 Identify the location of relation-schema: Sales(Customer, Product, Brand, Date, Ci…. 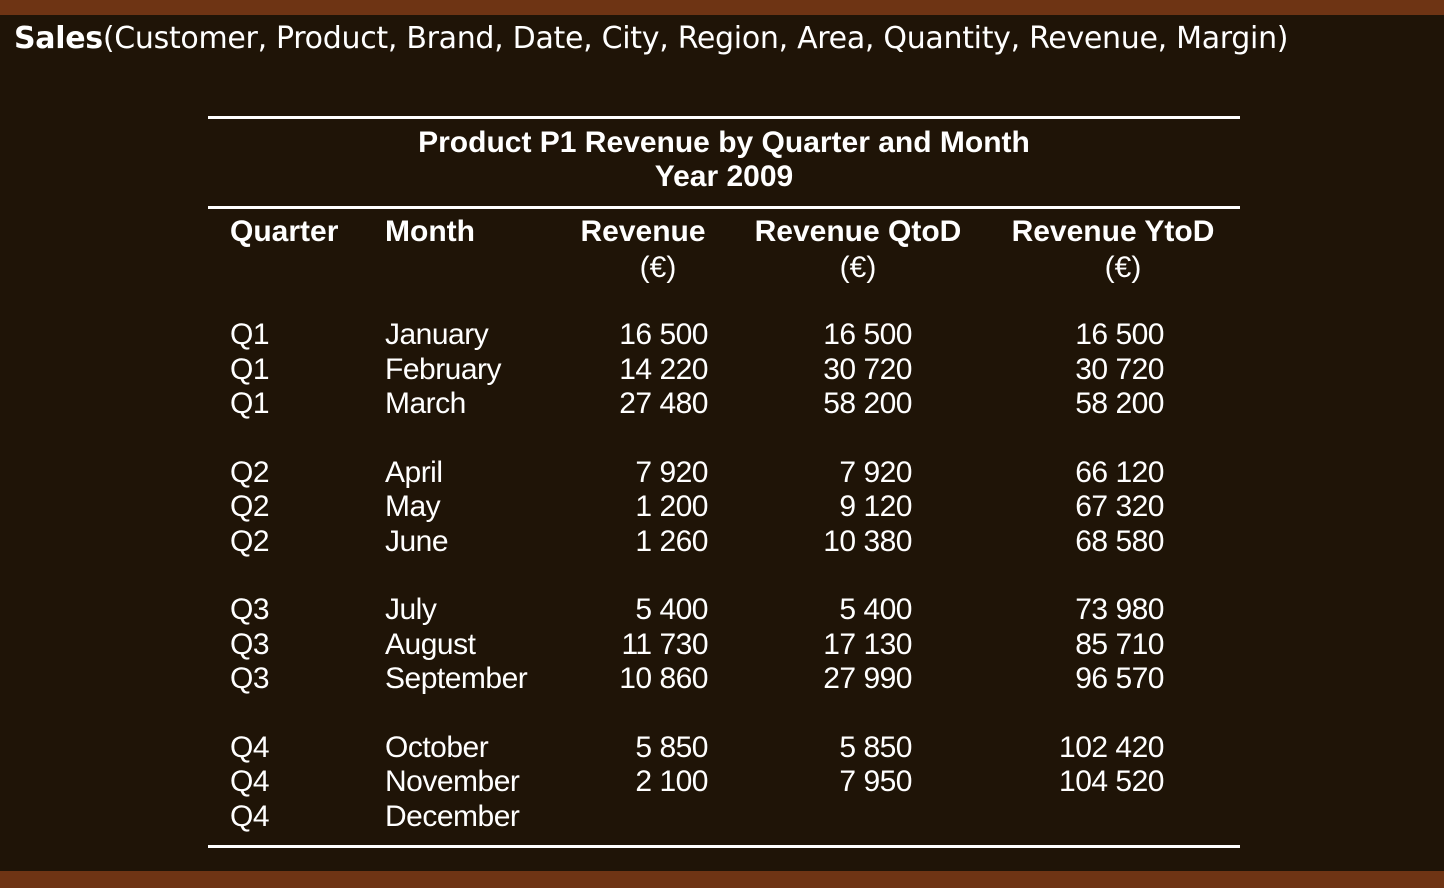
(724, 39).